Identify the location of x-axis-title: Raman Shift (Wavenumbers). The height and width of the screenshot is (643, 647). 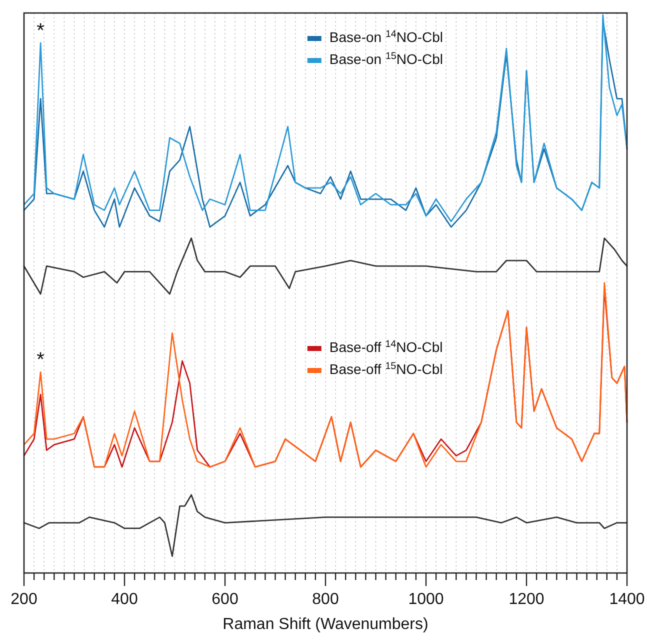
(325, 624).